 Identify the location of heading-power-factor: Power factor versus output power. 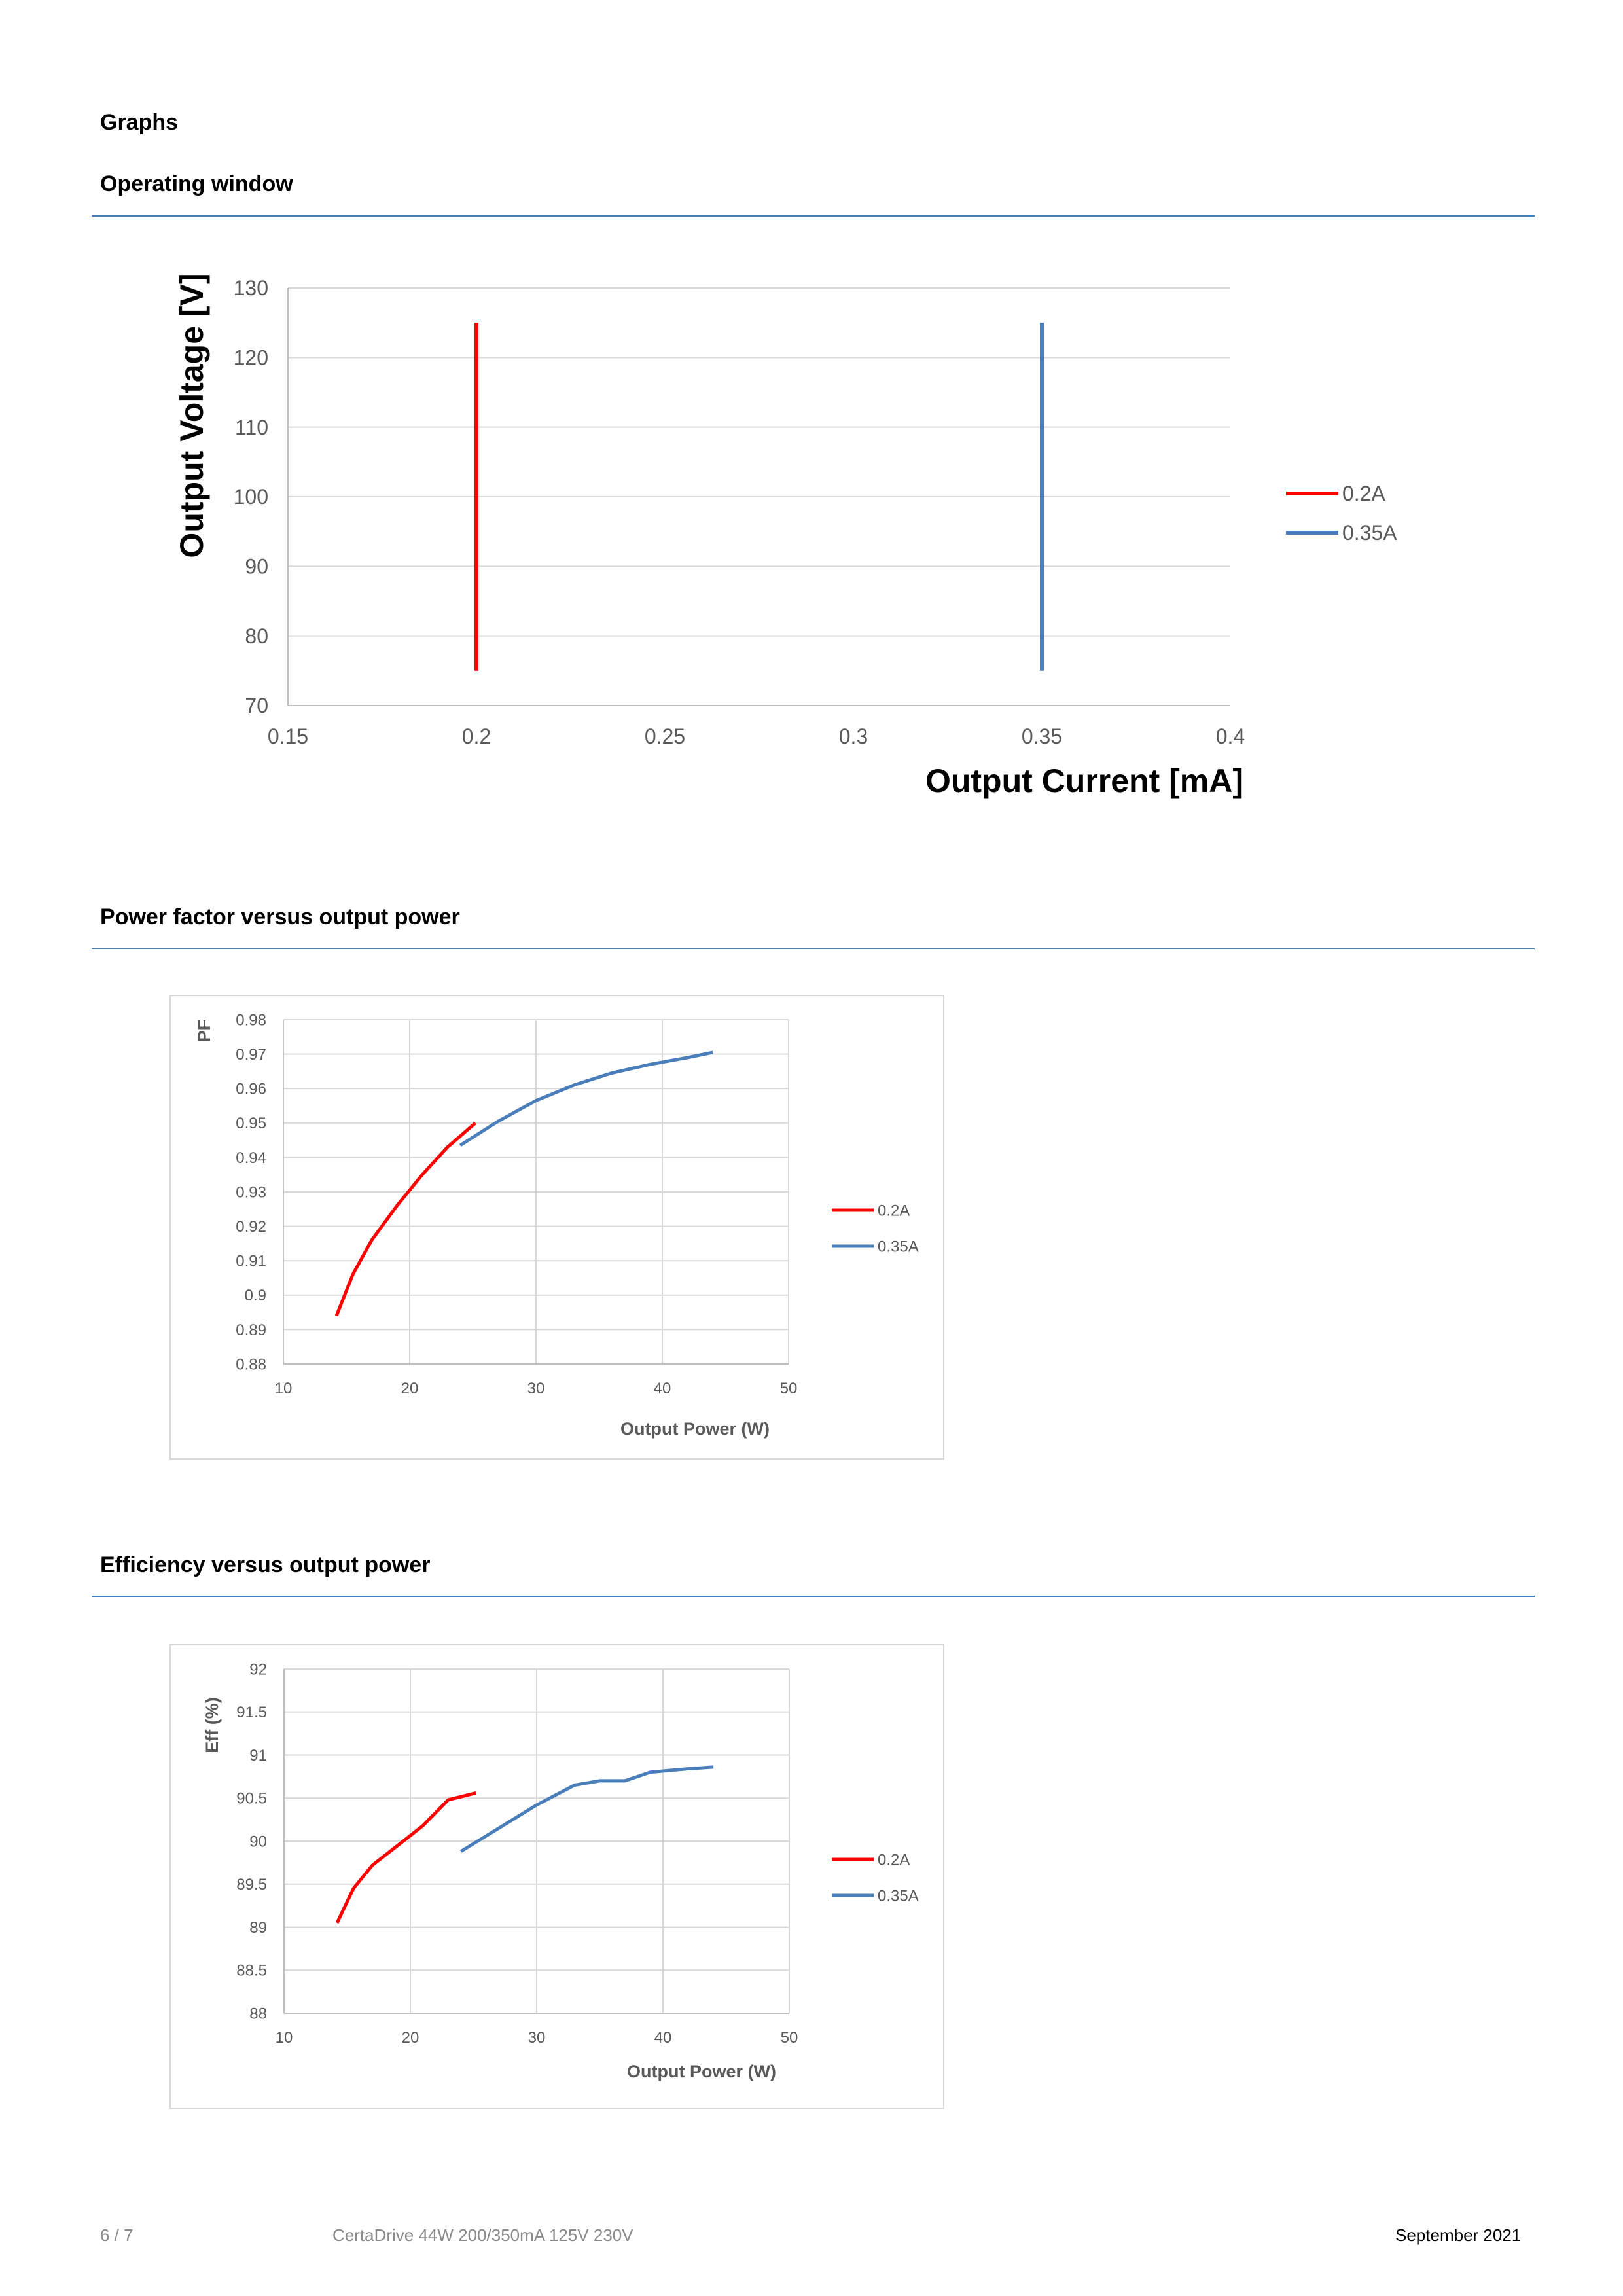
(280, 917).